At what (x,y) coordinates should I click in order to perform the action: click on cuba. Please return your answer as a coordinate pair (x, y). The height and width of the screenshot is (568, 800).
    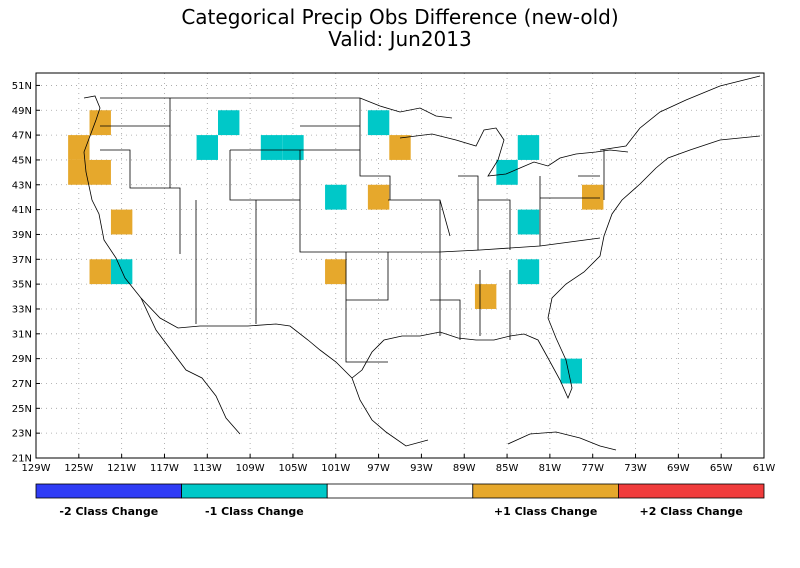
    Looking at the image, I should click on (562, 441).